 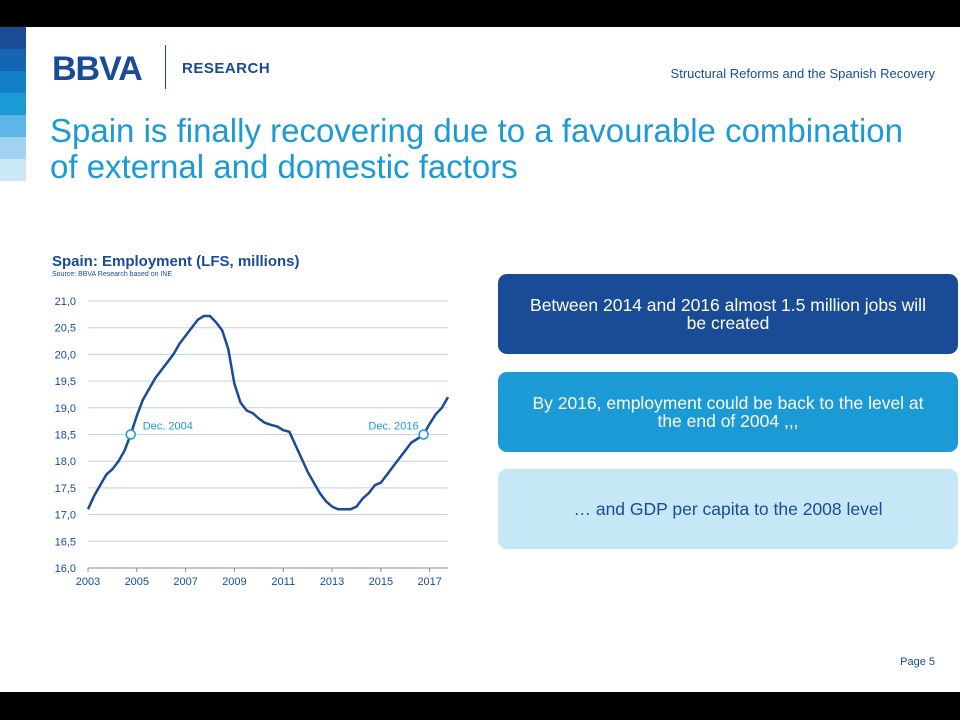 What do you see at coordinates (226, 68) in the screenshot?
I see `division-label: RESEARCH` at bounding box center [226, 68].